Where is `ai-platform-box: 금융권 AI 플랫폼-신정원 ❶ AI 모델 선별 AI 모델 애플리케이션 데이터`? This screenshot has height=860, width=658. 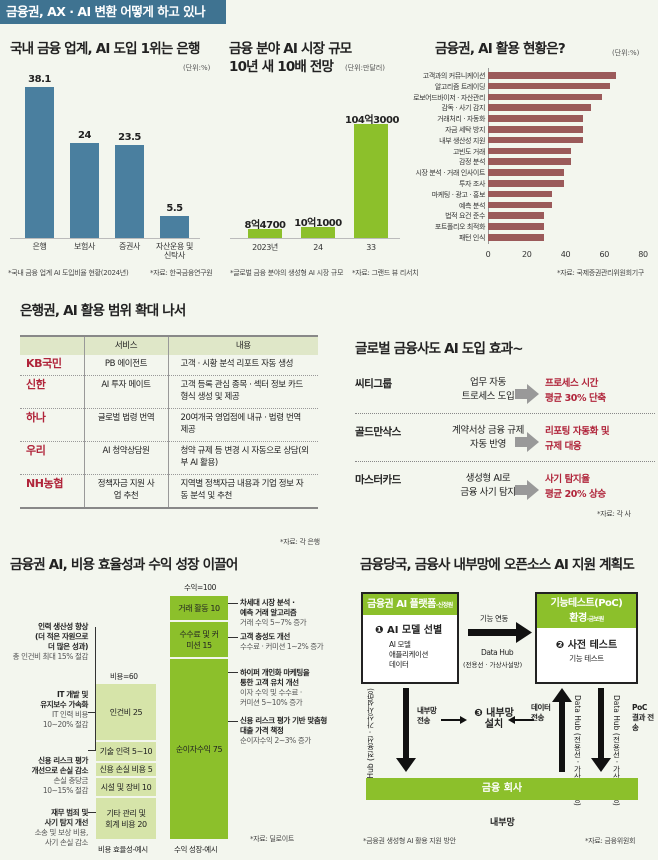
ai-platform-box: 금융권 AI 플랫폼-신정원 ❶ AI 모델 선별 AI 모델 애플리케이션 데이터 is located at coordinates (410, 638).